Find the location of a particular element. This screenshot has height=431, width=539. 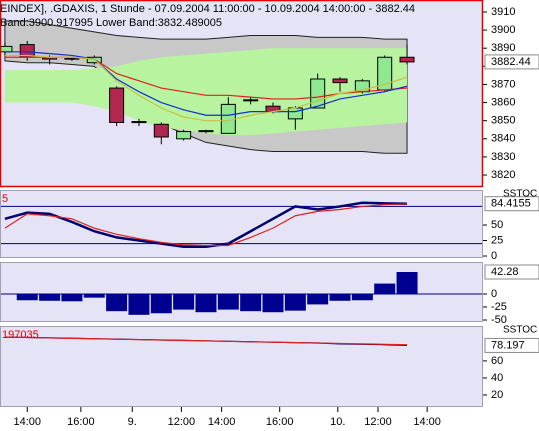

y-tick-label: 60 is located at coordinates (497, 361).